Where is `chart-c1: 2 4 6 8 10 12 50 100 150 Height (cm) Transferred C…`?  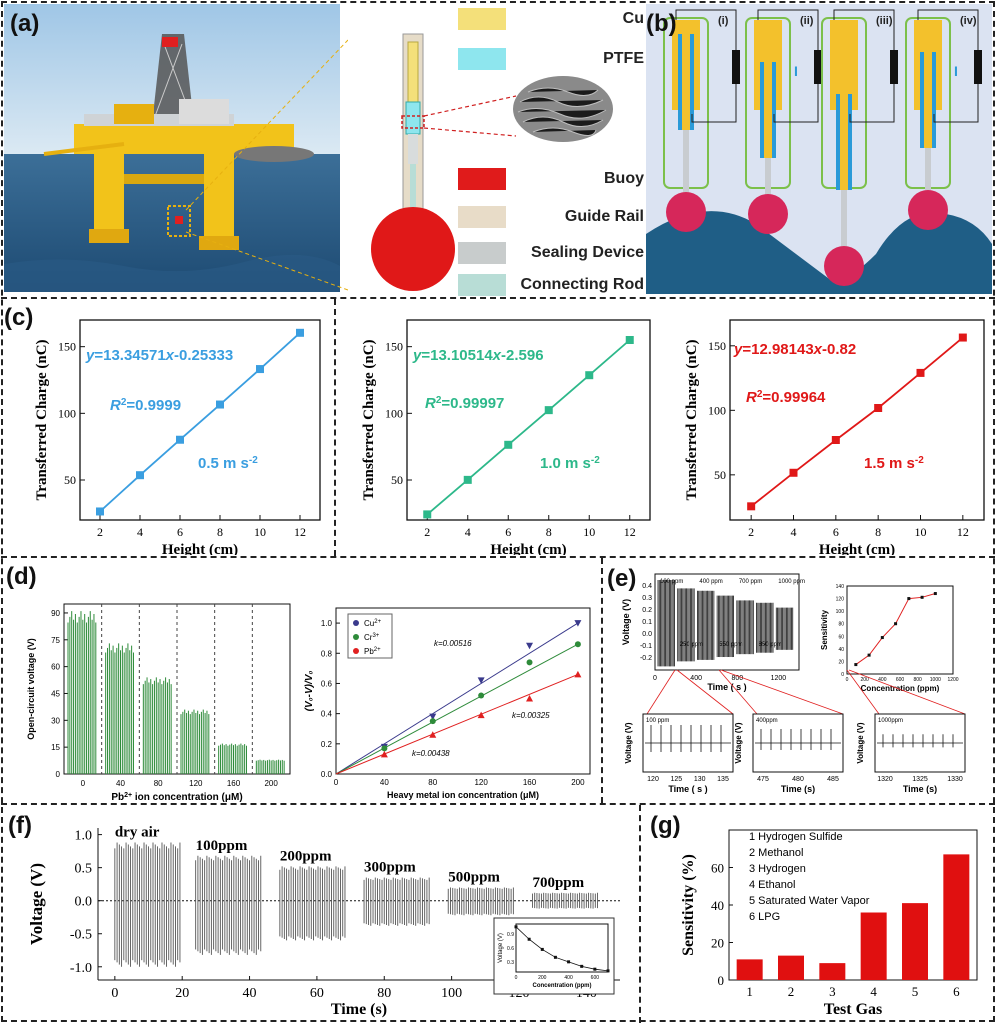 chart-c1: 2 4 6 8 10 12 50 100 150 Height (cm) Transferred C… is located at coordinates (177, 437).